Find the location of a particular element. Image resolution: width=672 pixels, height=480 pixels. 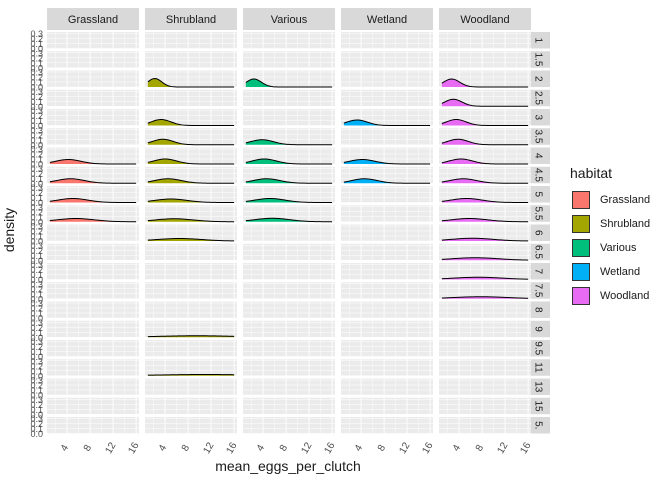

x-axis-title: mean_eggs_per_clutch is located at coordinates (288, 466).